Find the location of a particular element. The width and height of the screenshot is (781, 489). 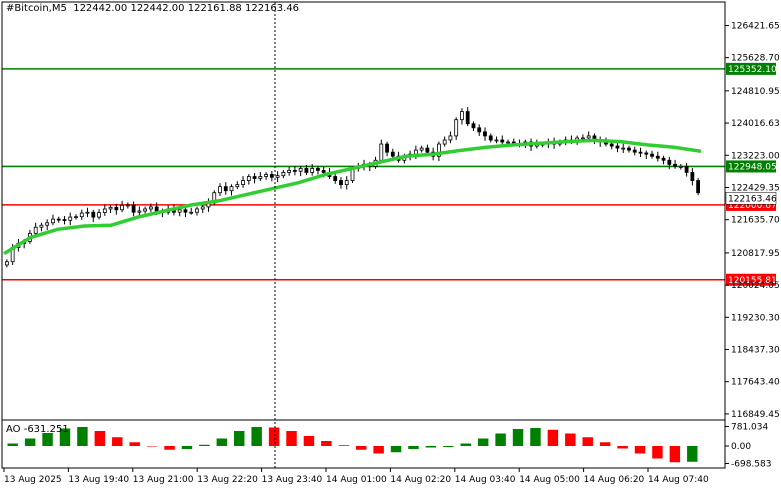

ao-tick-label: -698.583 is located at coordinates (751, 464).